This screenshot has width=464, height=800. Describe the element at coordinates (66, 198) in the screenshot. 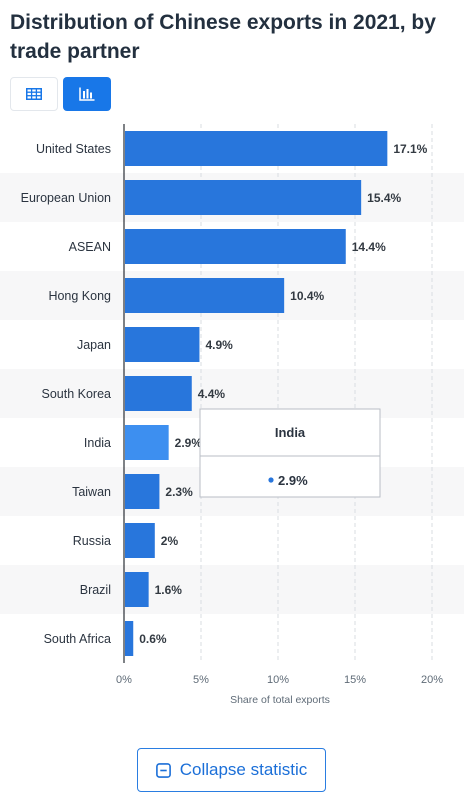

I see `category-label: European Union` at that location.